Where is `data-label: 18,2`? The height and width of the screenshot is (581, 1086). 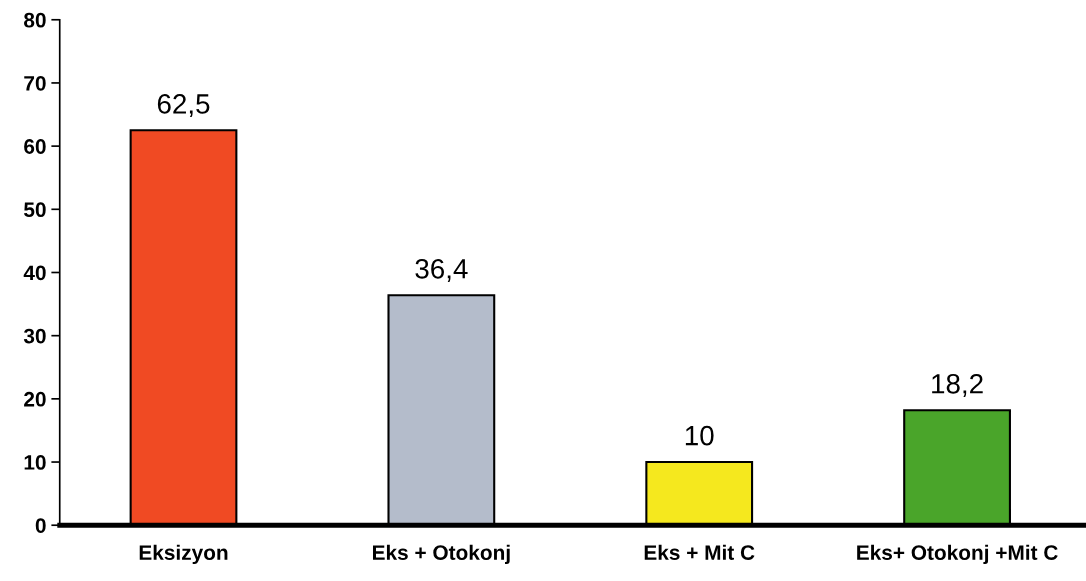 data-label: 18,2 is located at coordinates (957, 385).